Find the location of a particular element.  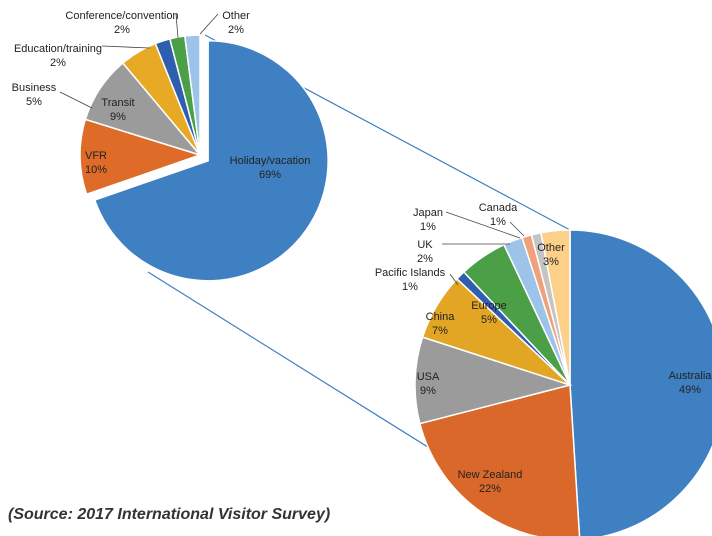

slice-label: Australia is located at coordinates (690, 376).